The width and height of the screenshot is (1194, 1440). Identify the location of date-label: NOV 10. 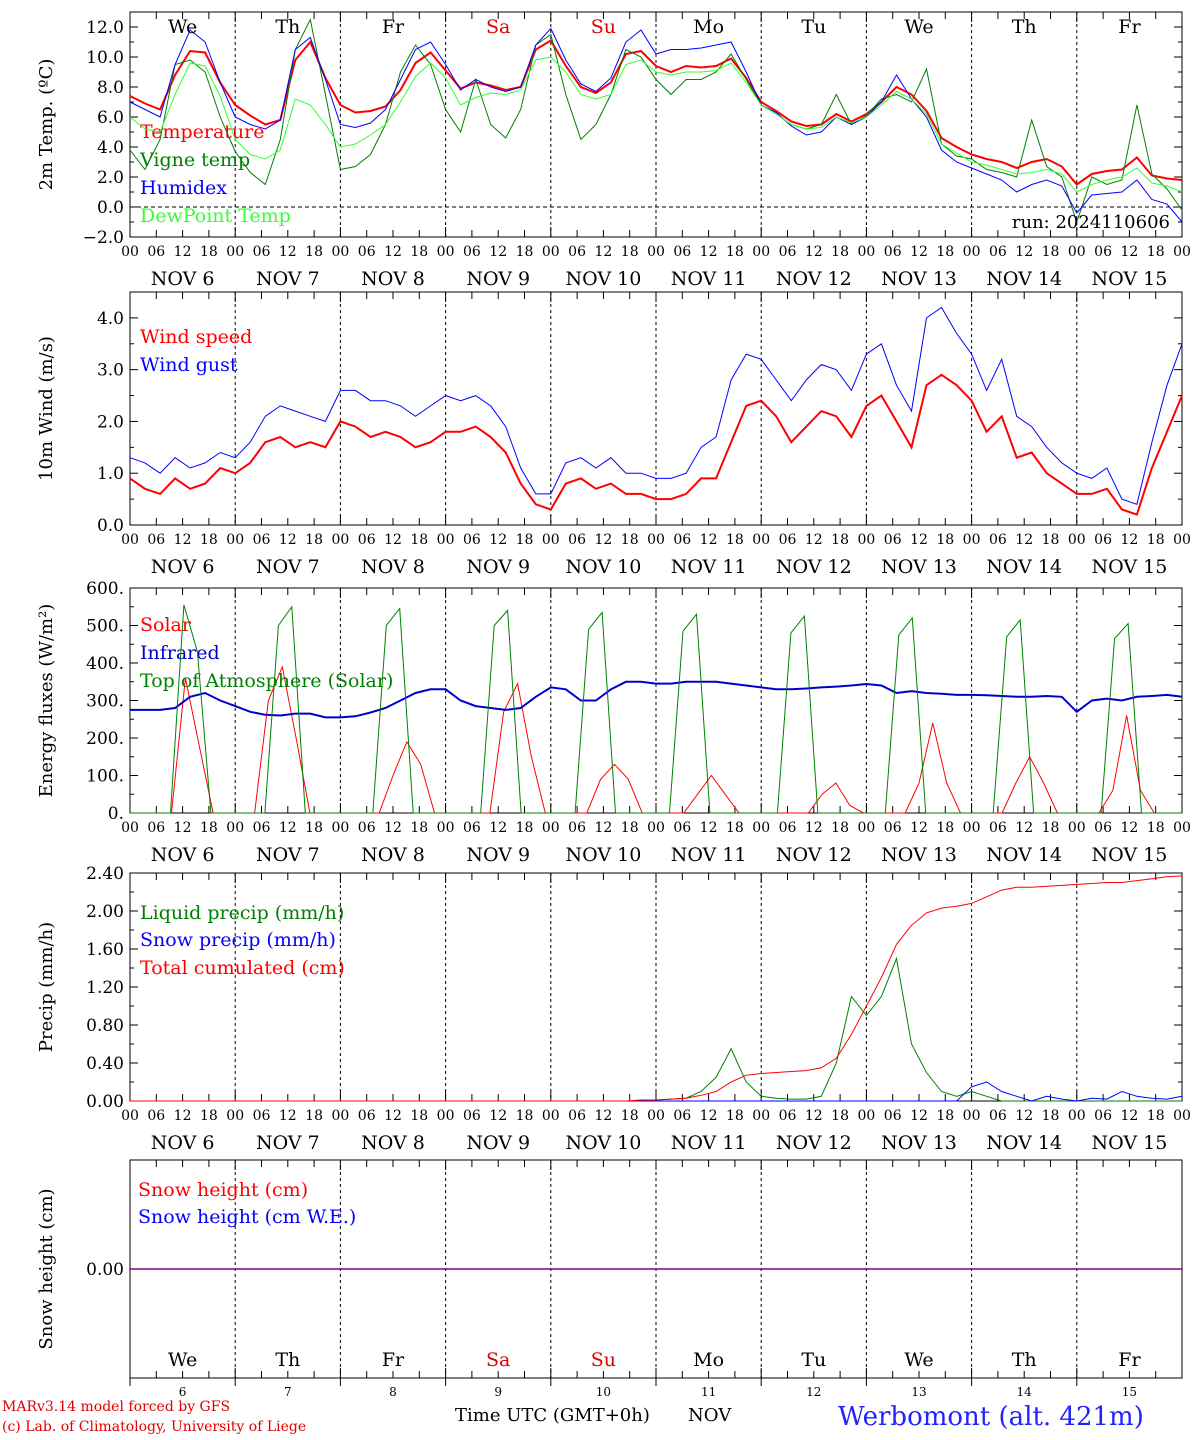
(603, 279).